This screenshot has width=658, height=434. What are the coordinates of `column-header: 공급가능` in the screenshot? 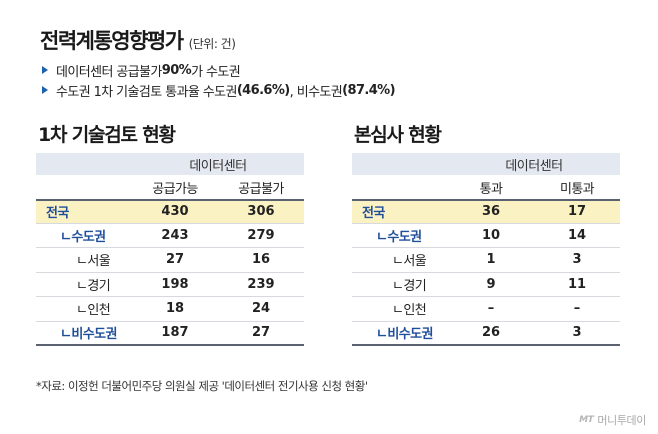 It's located at (175, 189).